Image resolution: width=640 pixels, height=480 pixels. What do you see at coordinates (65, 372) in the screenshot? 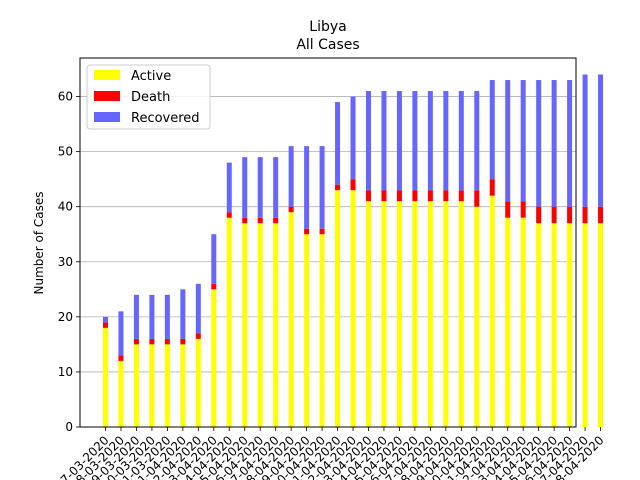
I see `y-tick-label: 10` at bounding box center [65, 372].